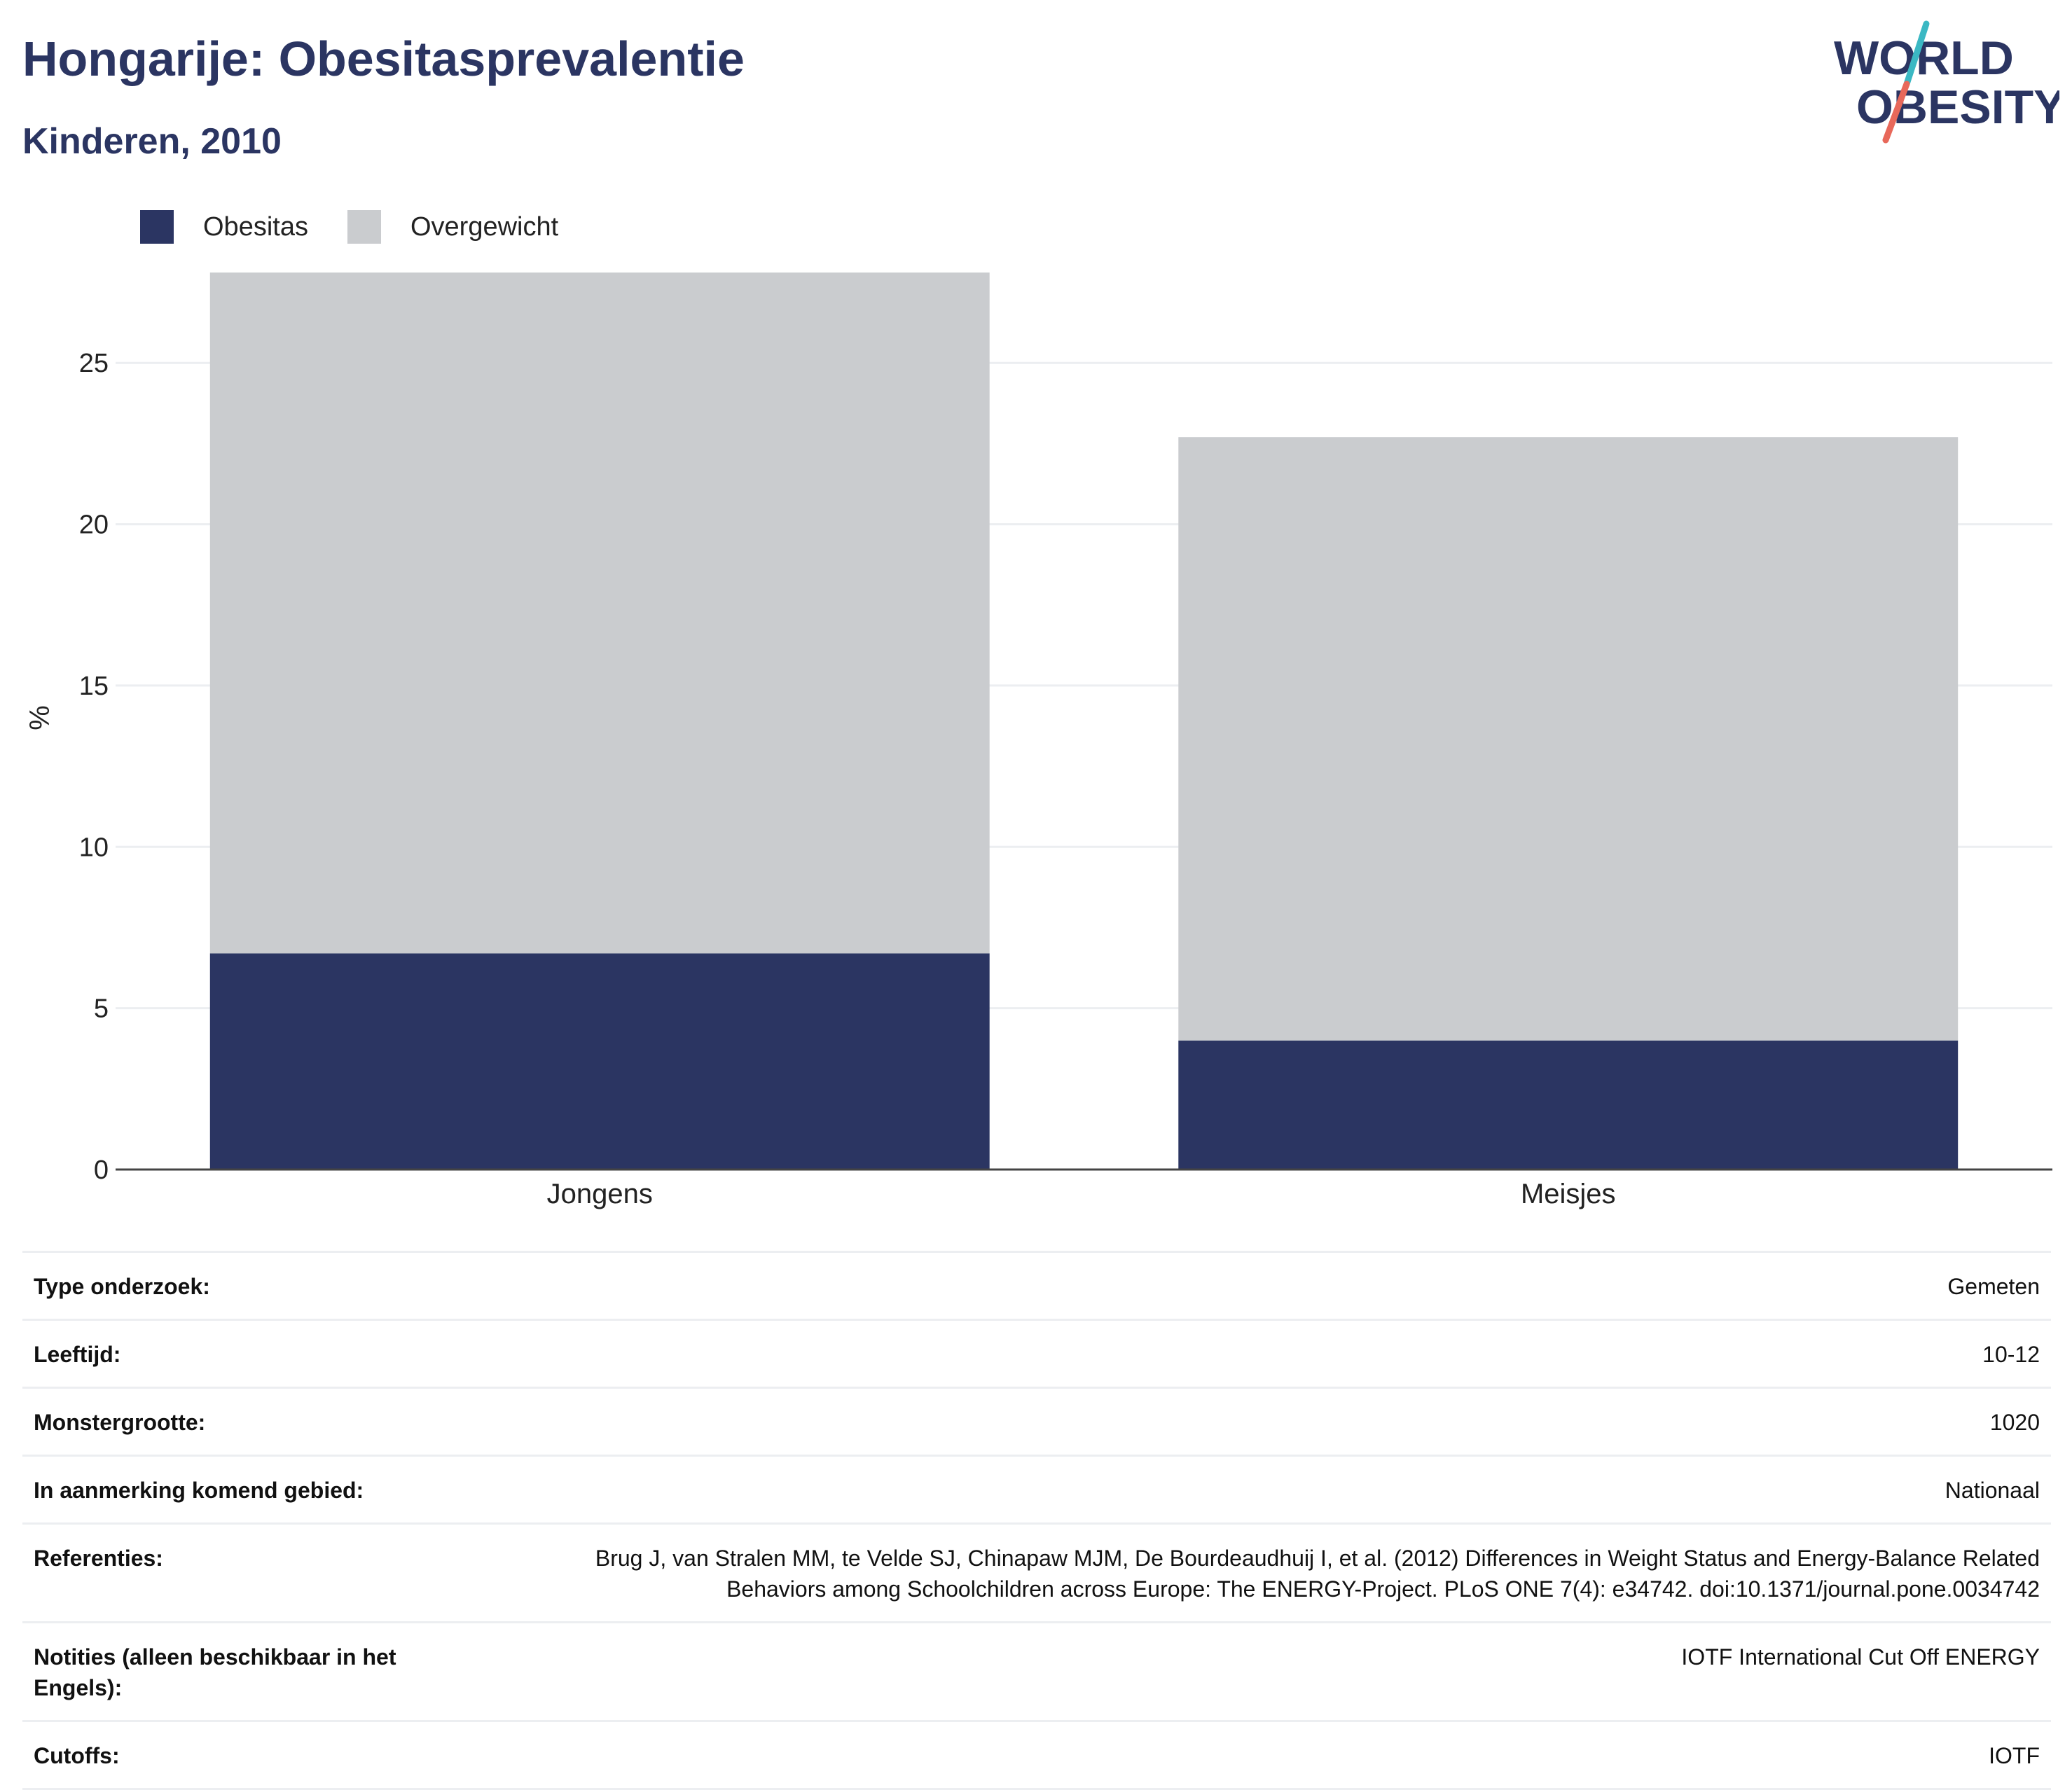  I want to click on bar-overgewicht-meisjes, so click(1569, 739).